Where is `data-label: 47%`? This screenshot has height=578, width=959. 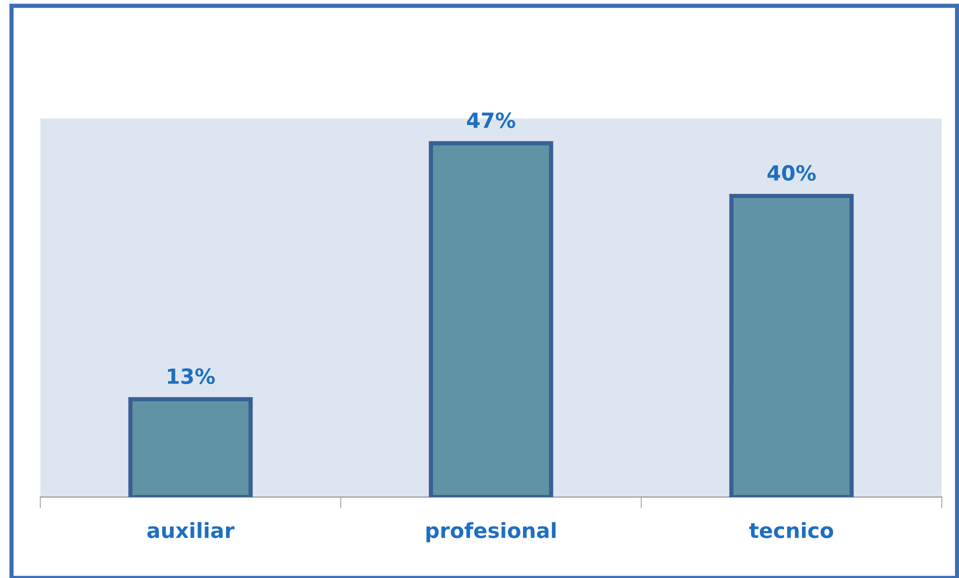
data-label: 47% is located at coordinates (491, 120).